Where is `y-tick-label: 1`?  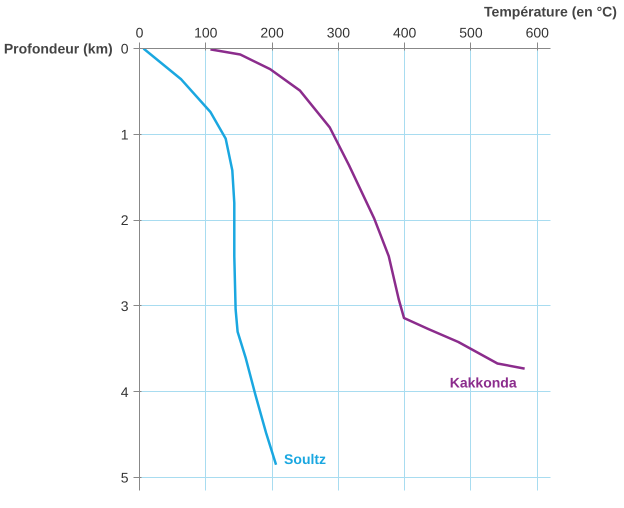 y-tick-label: 1 is located at coordinates (124, 134).